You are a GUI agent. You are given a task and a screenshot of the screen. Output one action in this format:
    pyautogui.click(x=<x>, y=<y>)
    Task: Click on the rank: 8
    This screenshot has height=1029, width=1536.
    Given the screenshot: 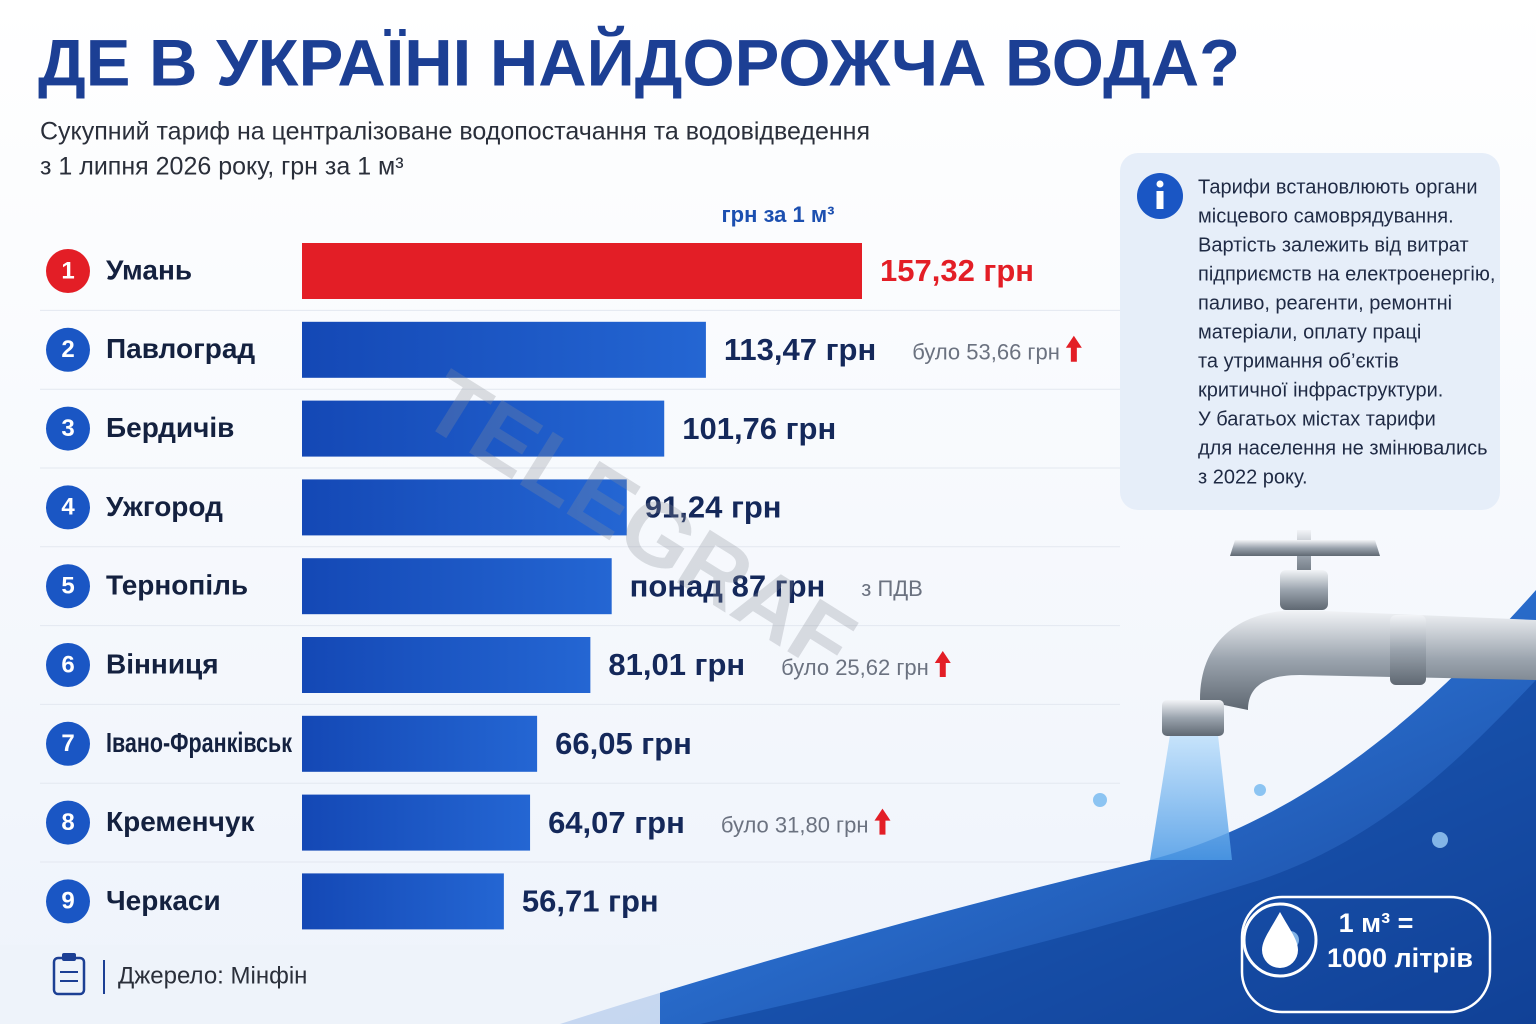 What is the action you would take?
    pyautogui.click(x=67, y=822)
    